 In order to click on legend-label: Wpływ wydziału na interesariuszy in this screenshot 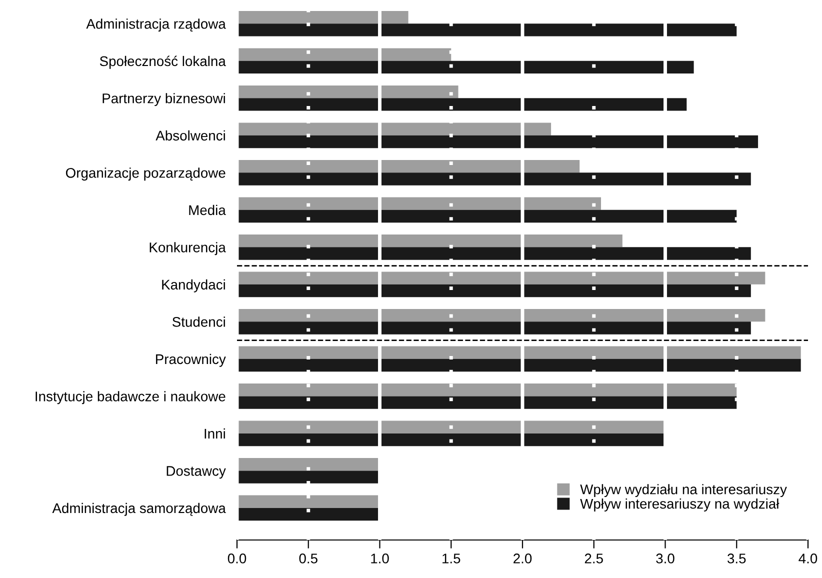, I will do `click(683, 491)`.